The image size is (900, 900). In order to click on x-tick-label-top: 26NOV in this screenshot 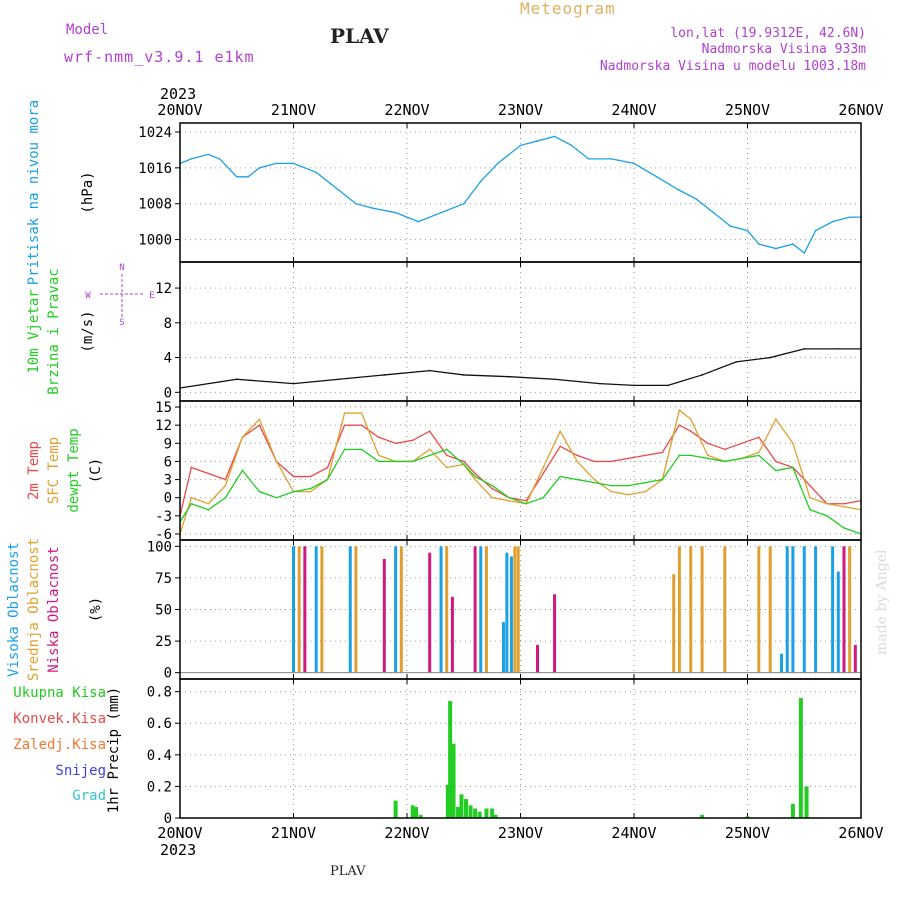, I will do `click(860, 110)`.